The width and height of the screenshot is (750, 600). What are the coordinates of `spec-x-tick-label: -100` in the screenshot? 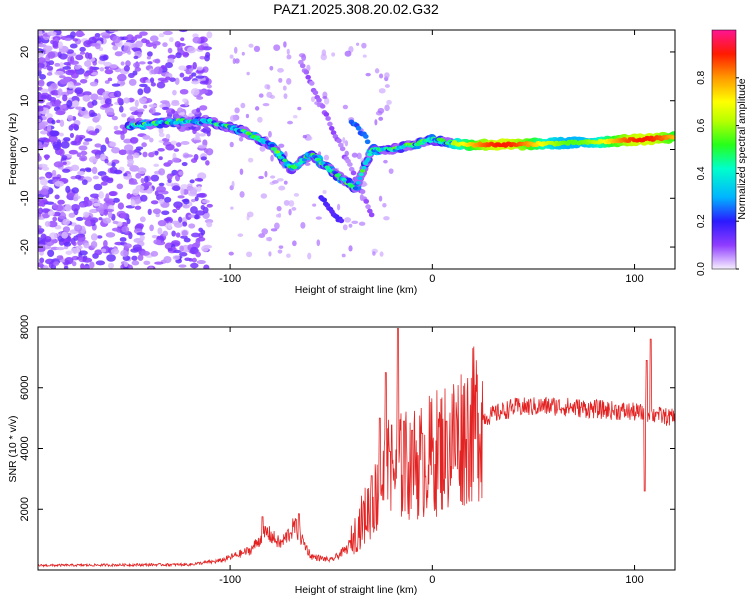 It's located at (230, 279).